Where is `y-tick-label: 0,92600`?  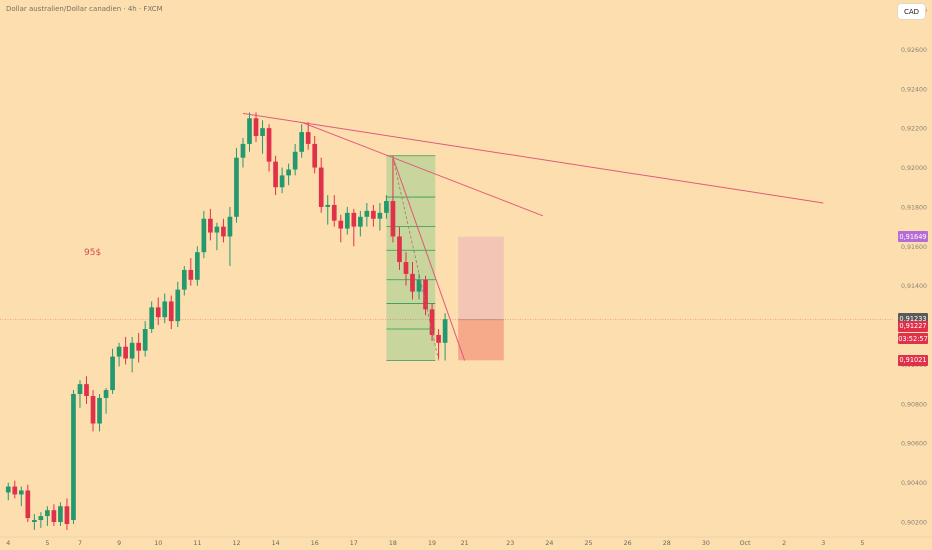
y-tick-label: 0,92600 is located at coordinates (914, 50).